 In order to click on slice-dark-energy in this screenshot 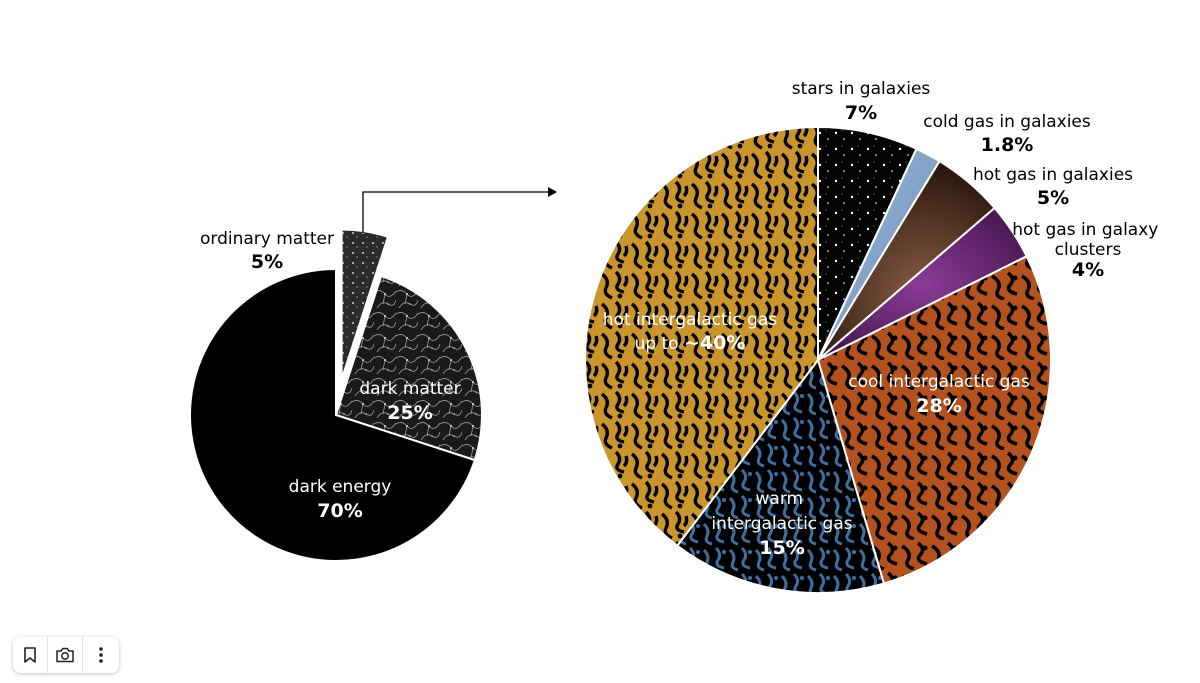, I will do `click(333, 414)`.